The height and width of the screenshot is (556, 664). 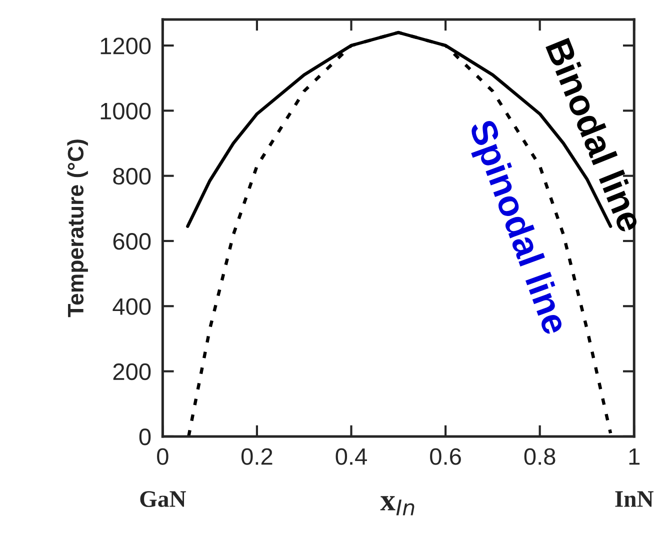 What do you see at coordinates (125, 111) in the screenshot?
I see `y-tick-label: 1000` at bounding box center [125, 111].